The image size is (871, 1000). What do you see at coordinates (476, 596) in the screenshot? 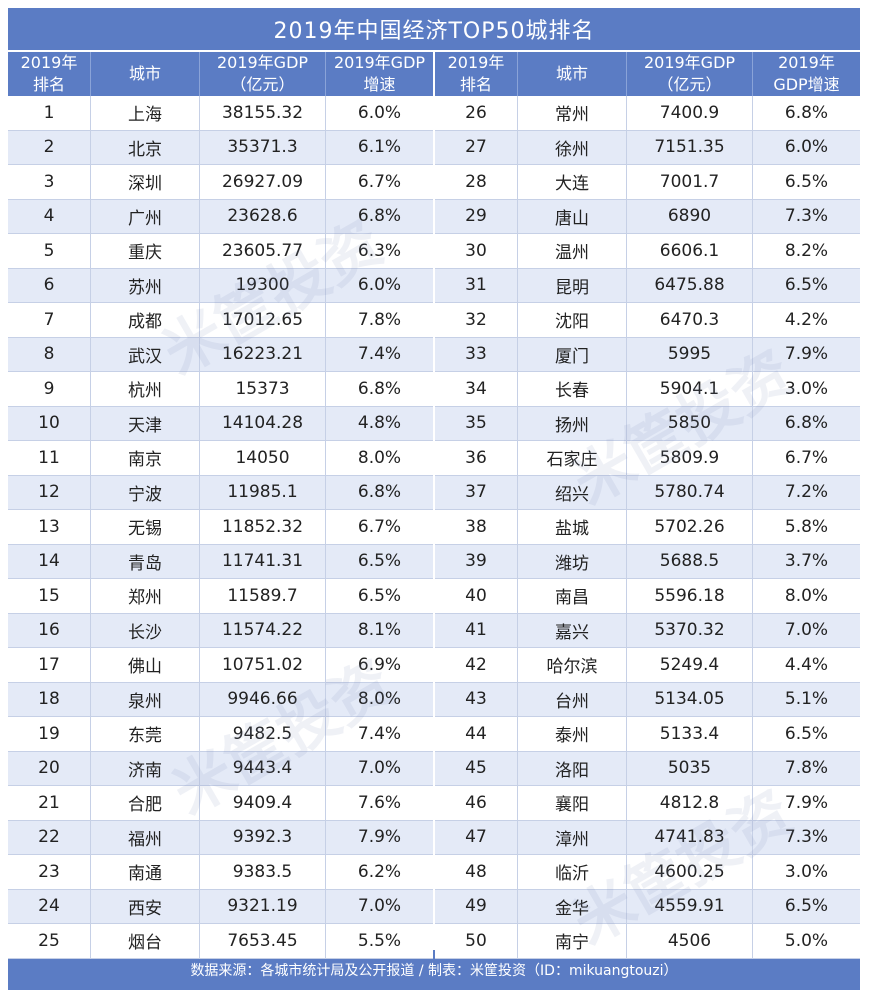
I see `rank-cell: 40` at bounding box center [476, 596].